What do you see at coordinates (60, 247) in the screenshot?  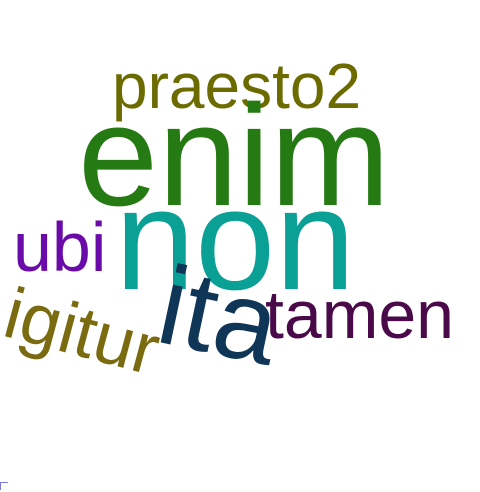 I see `word-ubi: ubi` at bounding box center [60, 247].